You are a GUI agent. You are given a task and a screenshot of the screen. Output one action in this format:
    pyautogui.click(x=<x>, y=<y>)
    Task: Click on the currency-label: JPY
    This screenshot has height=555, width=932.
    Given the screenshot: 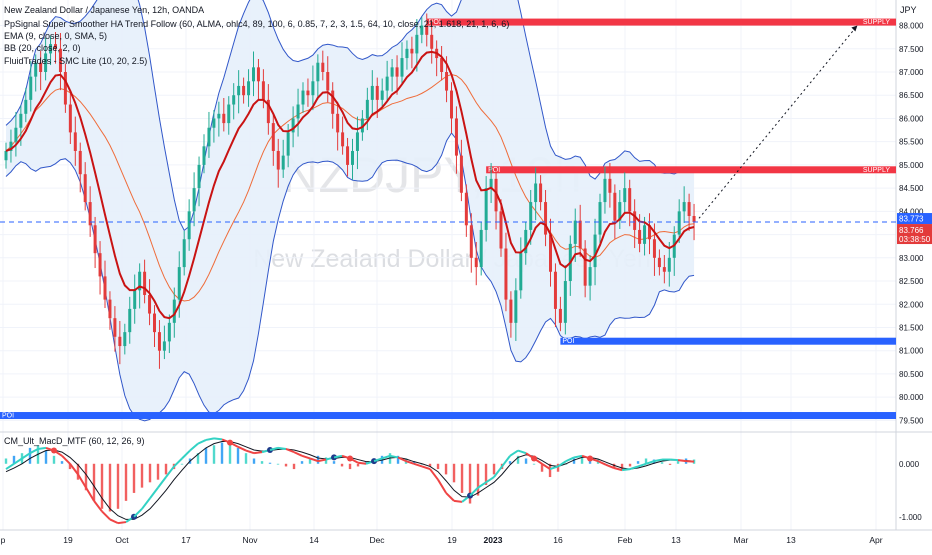 What is the action you would take?
    pyautogui.click(x=908, y=10)
    